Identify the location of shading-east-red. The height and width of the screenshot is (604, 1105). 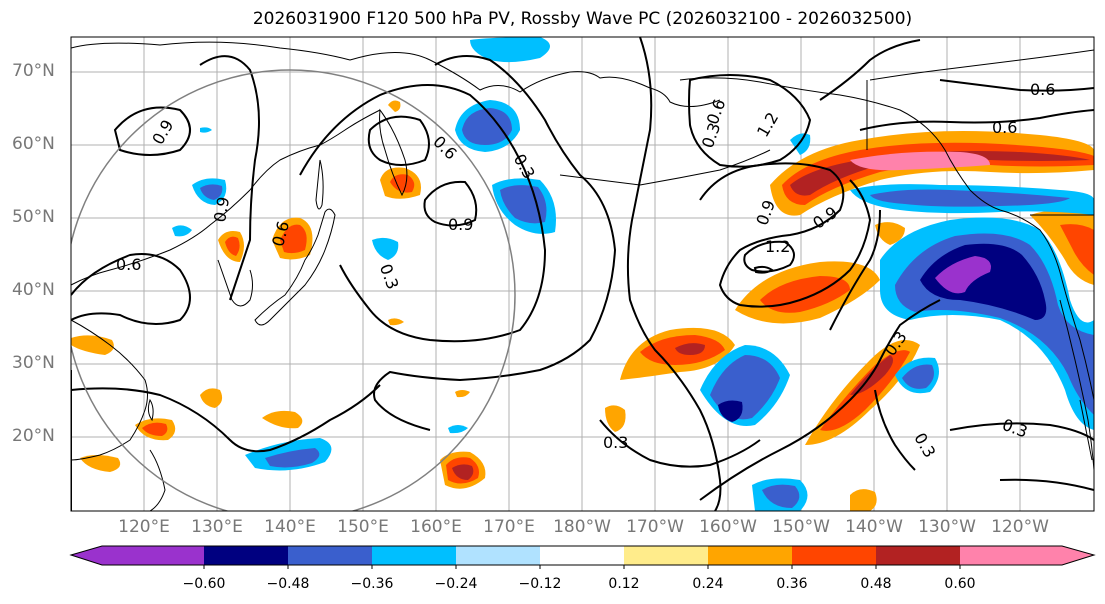
(1077, 249).